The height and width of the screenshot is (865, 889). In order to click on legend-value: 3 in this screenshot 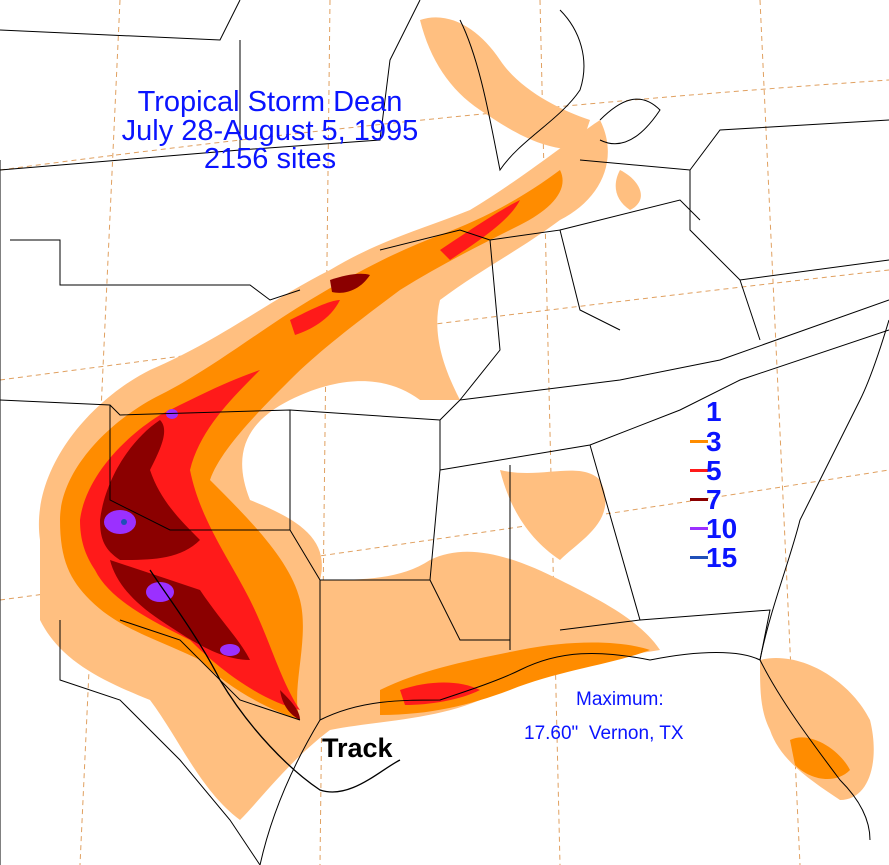, I will do `click(714, 441)`.